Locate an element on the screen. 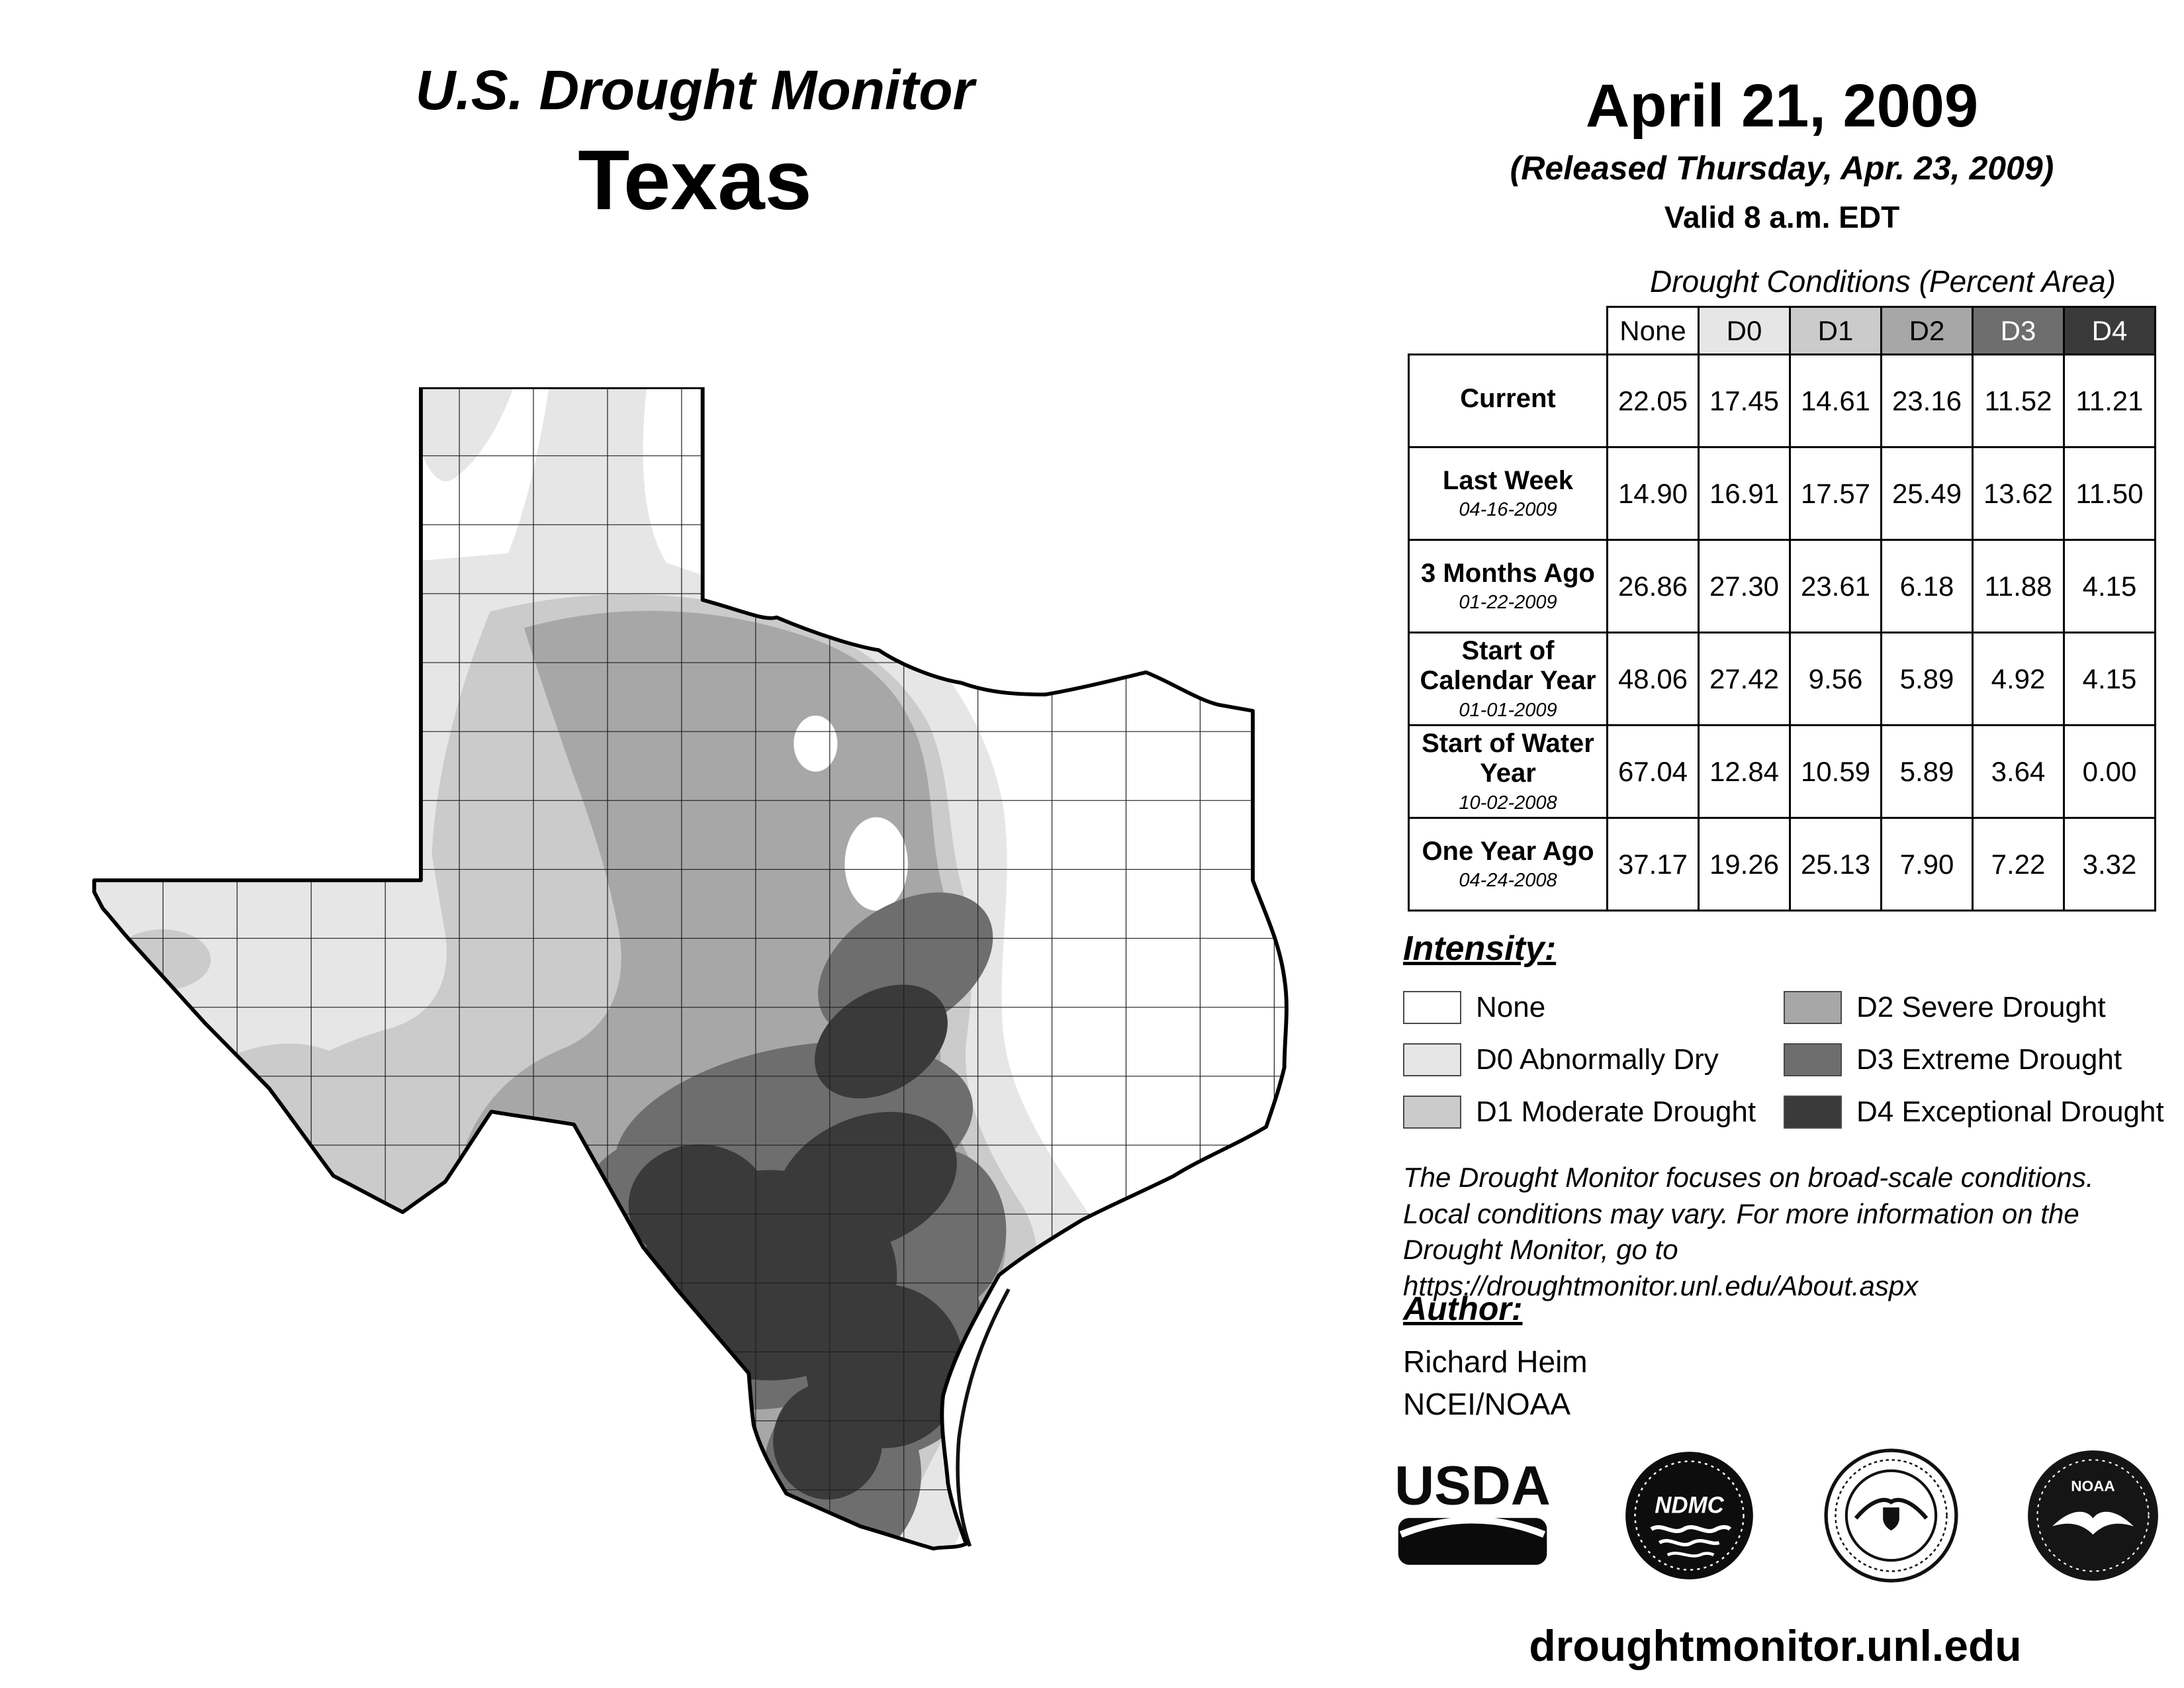 This screenshot has height=1688, width=2184. legend-item-d3: D3 Extreme Drought is located at coordinates (1982, 1059).